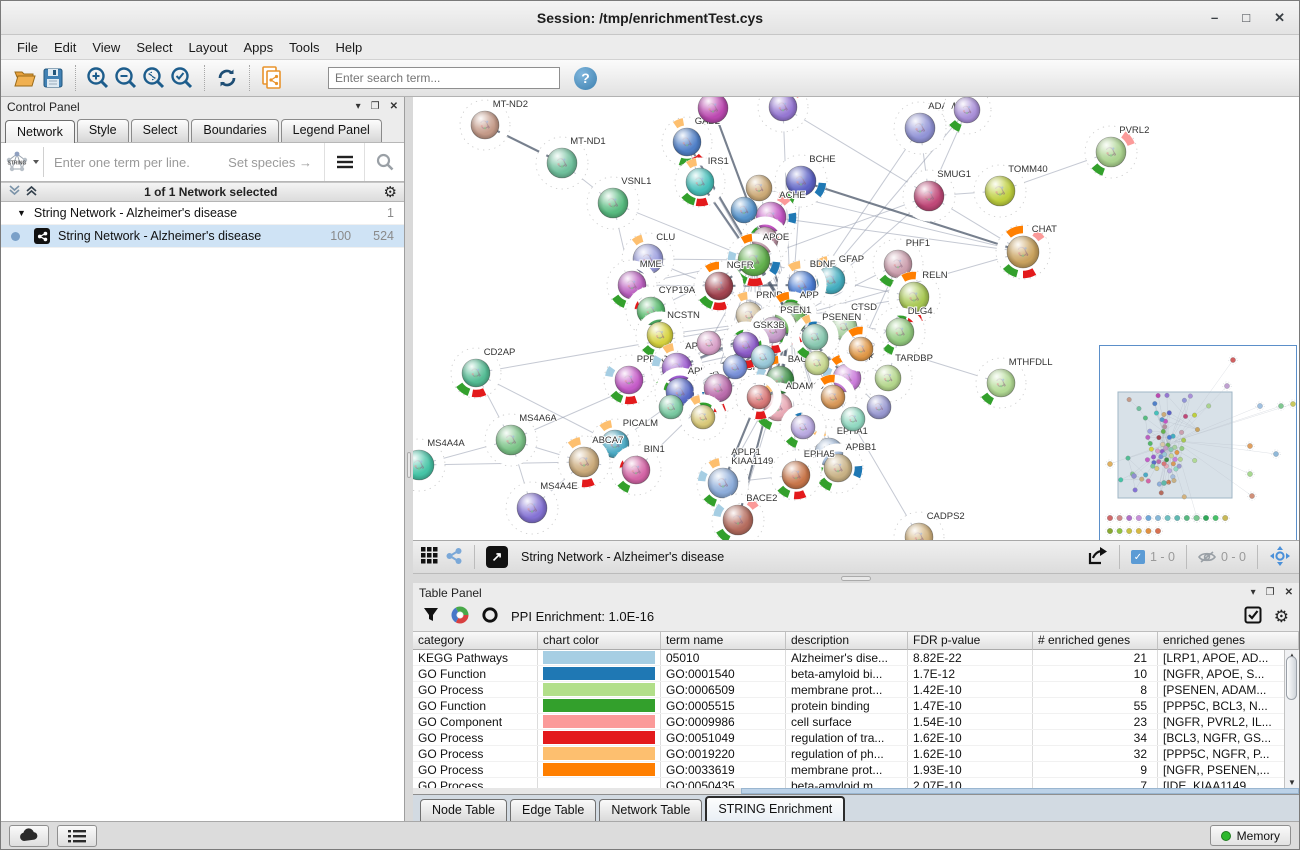 The image size is (1300, 850). Describe the element at coordinates (154, 47) in the screenshot. I see `menu-select: Select` at that location.